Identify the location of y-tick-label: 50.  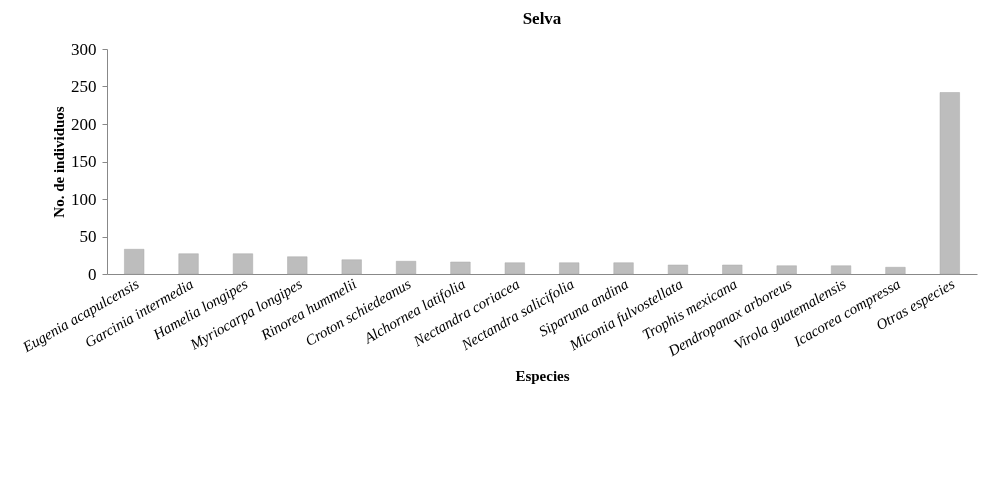
(88, 236).